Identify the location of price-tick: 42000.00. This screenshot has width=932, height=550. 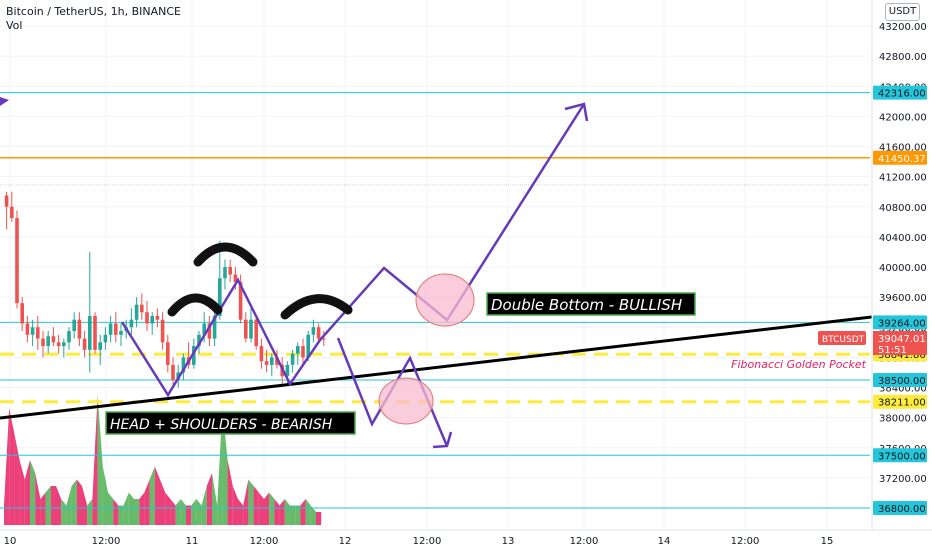
(903, 117).